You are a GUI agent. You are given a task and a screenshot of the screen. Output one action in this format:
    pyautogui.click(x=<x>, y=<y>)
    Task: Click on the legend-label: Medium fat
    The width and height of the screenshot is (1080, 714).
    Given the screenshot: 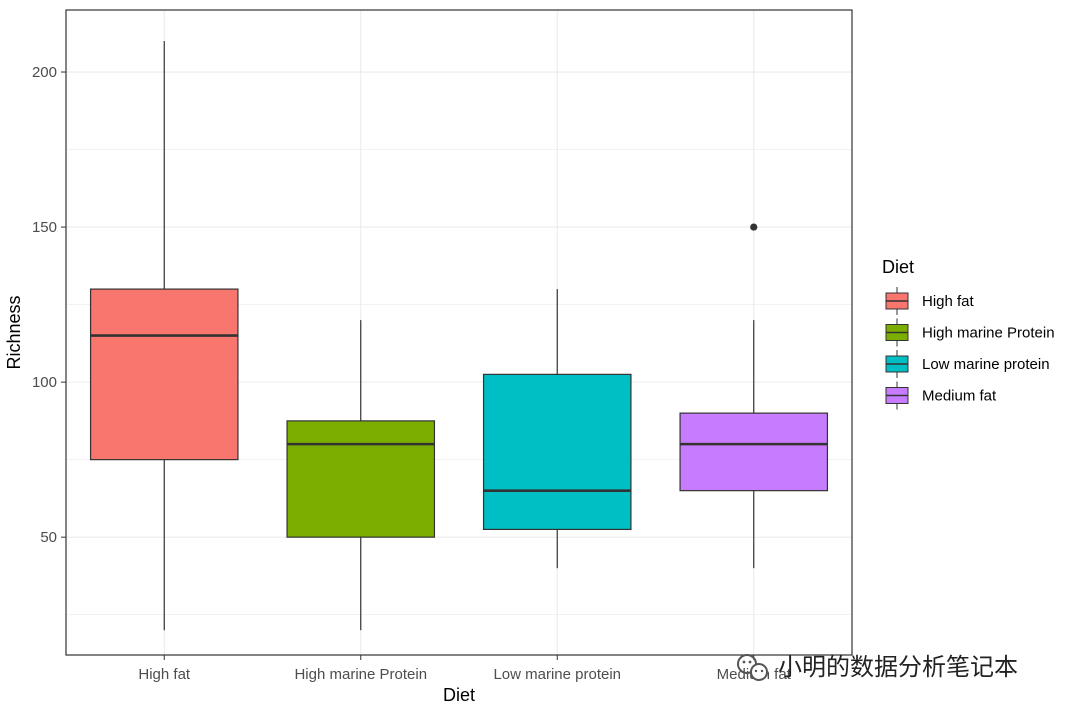 What is the action you would take?
    pyautogui.click(x=959, y=396)
    